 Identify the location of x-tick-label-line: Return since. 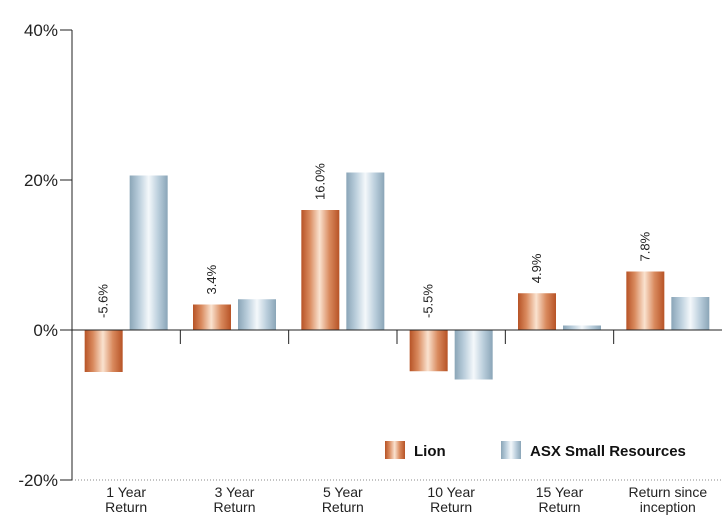
(668, 492).